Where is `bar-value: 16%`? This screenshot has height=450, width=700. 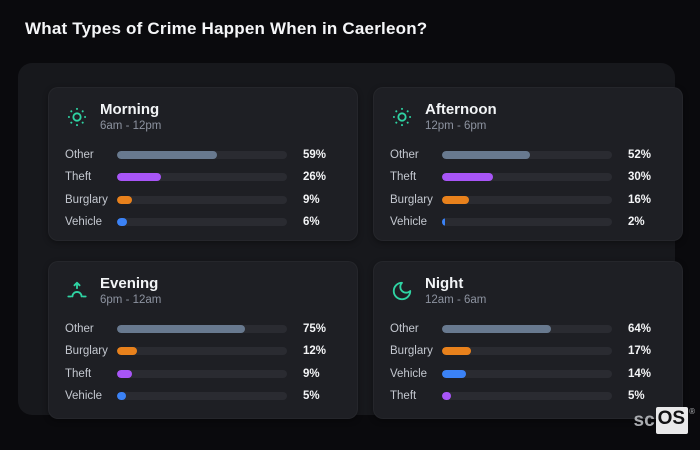
bar-value: 16% is located at coordinates (640, 199).